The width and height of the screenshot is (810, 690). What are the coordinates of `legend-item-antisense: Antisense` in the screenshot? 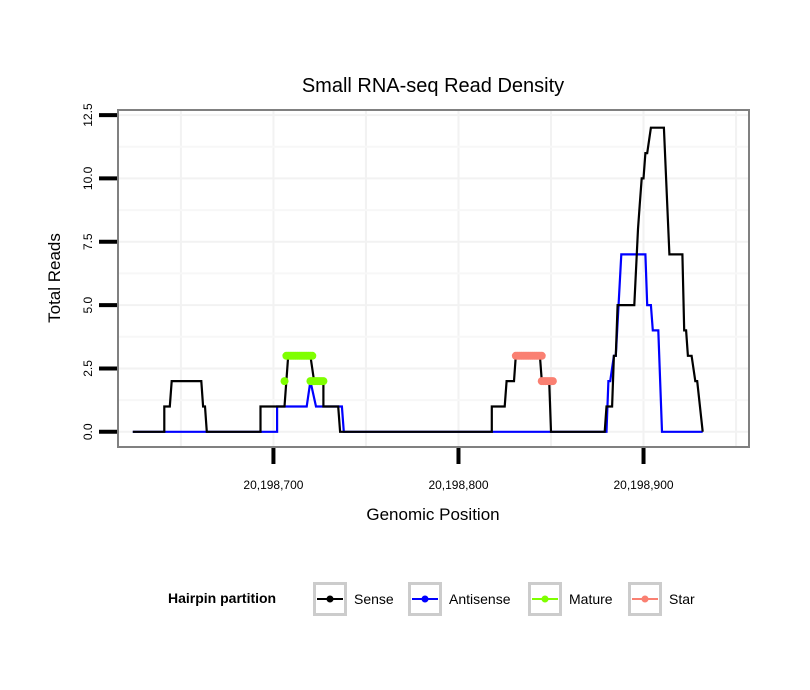 It's located at (459, 599).